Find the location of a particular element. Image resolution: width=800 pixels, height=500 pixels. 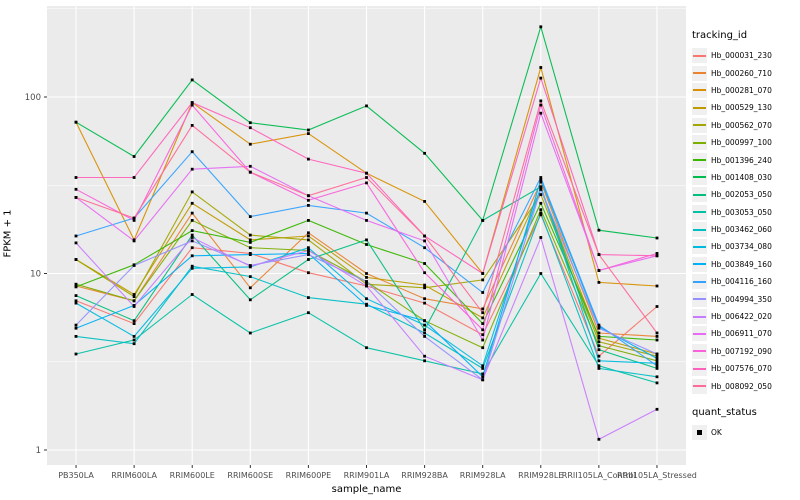

legend-item: Hb_000281_070 is located at coordinates (745, 90).